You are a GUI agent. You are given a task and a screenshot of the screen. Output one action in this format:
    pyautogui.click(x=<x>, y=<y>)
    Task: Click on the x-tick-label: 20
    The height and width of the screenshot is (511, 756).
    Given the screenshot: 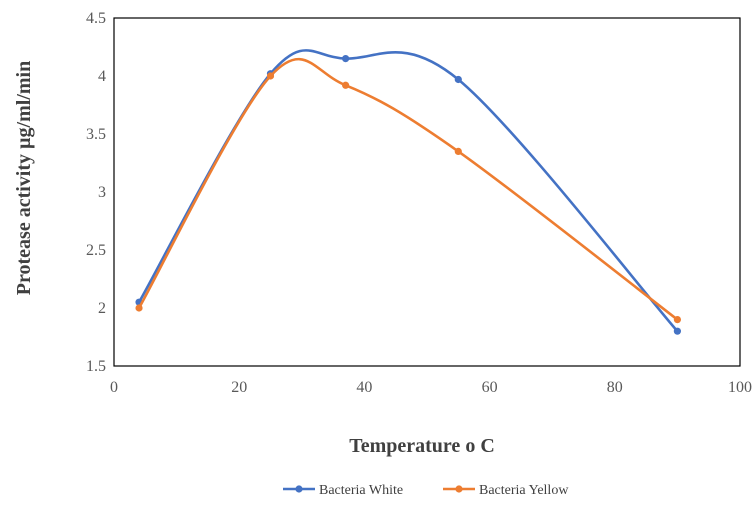 What is the action you would take?
    pyautogui.click(x=239, y=387)
    